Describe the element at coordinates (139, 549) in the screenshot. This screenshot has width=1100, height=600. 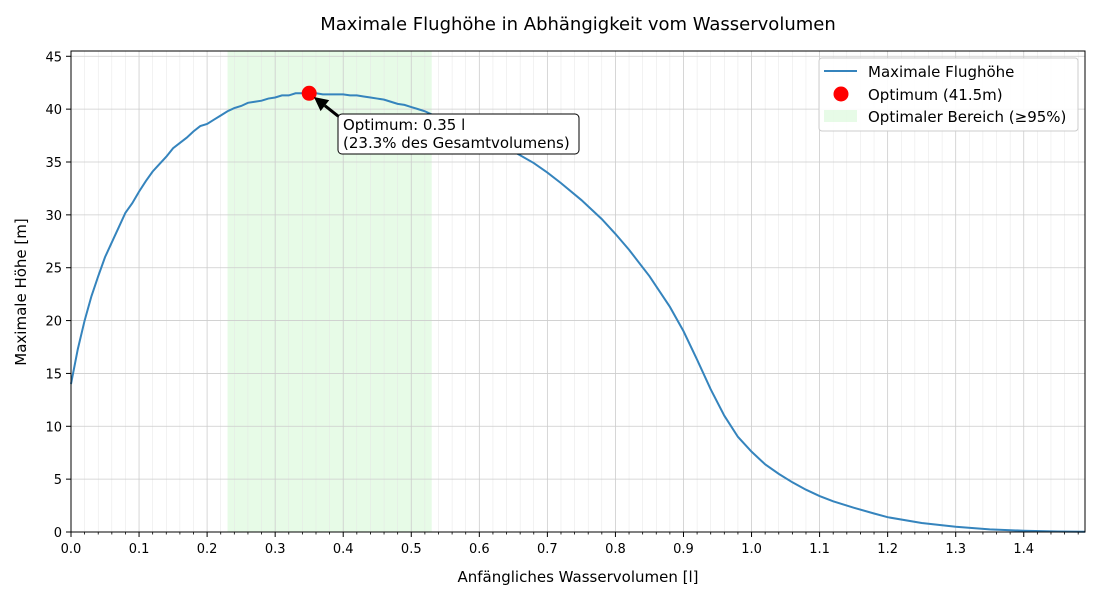
I see `x-tick-label: 0.1` at that location.